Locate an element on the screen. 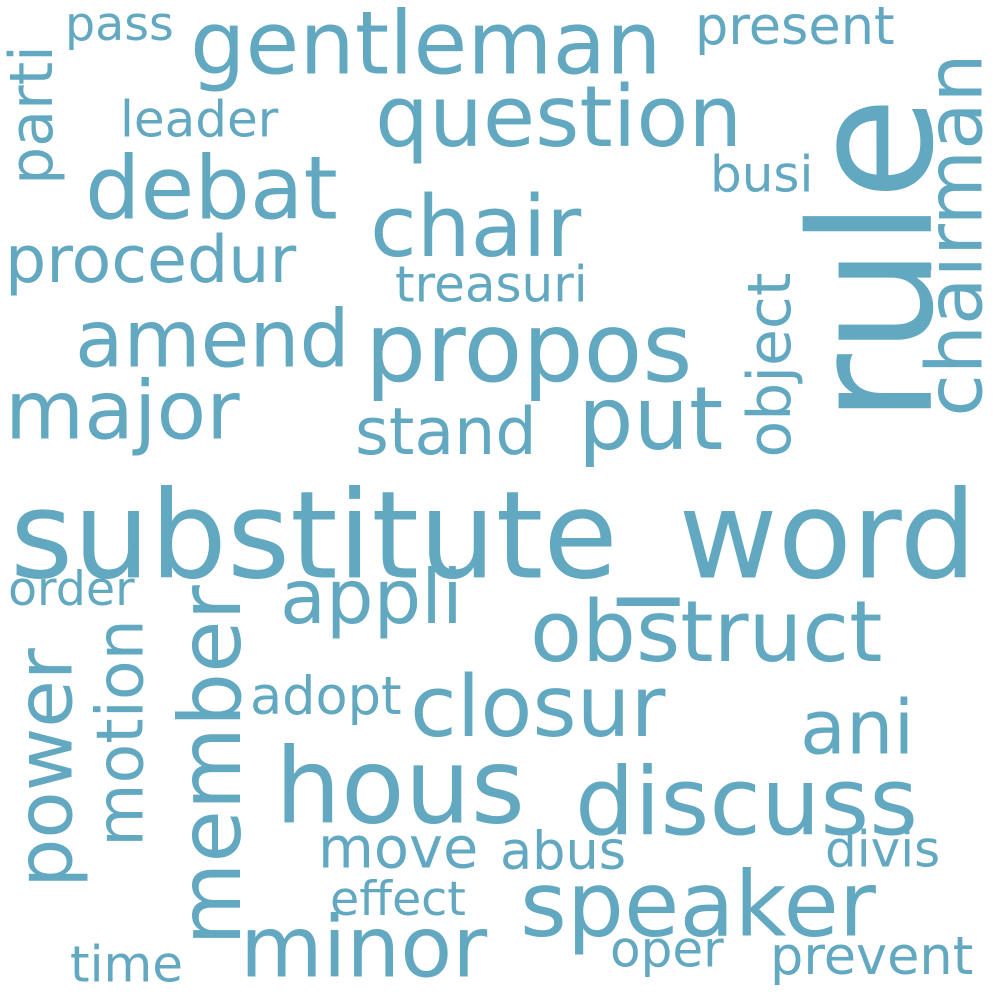 The image size is (1000, 1000). word-pass: pass is located at coordinates (119, 26).